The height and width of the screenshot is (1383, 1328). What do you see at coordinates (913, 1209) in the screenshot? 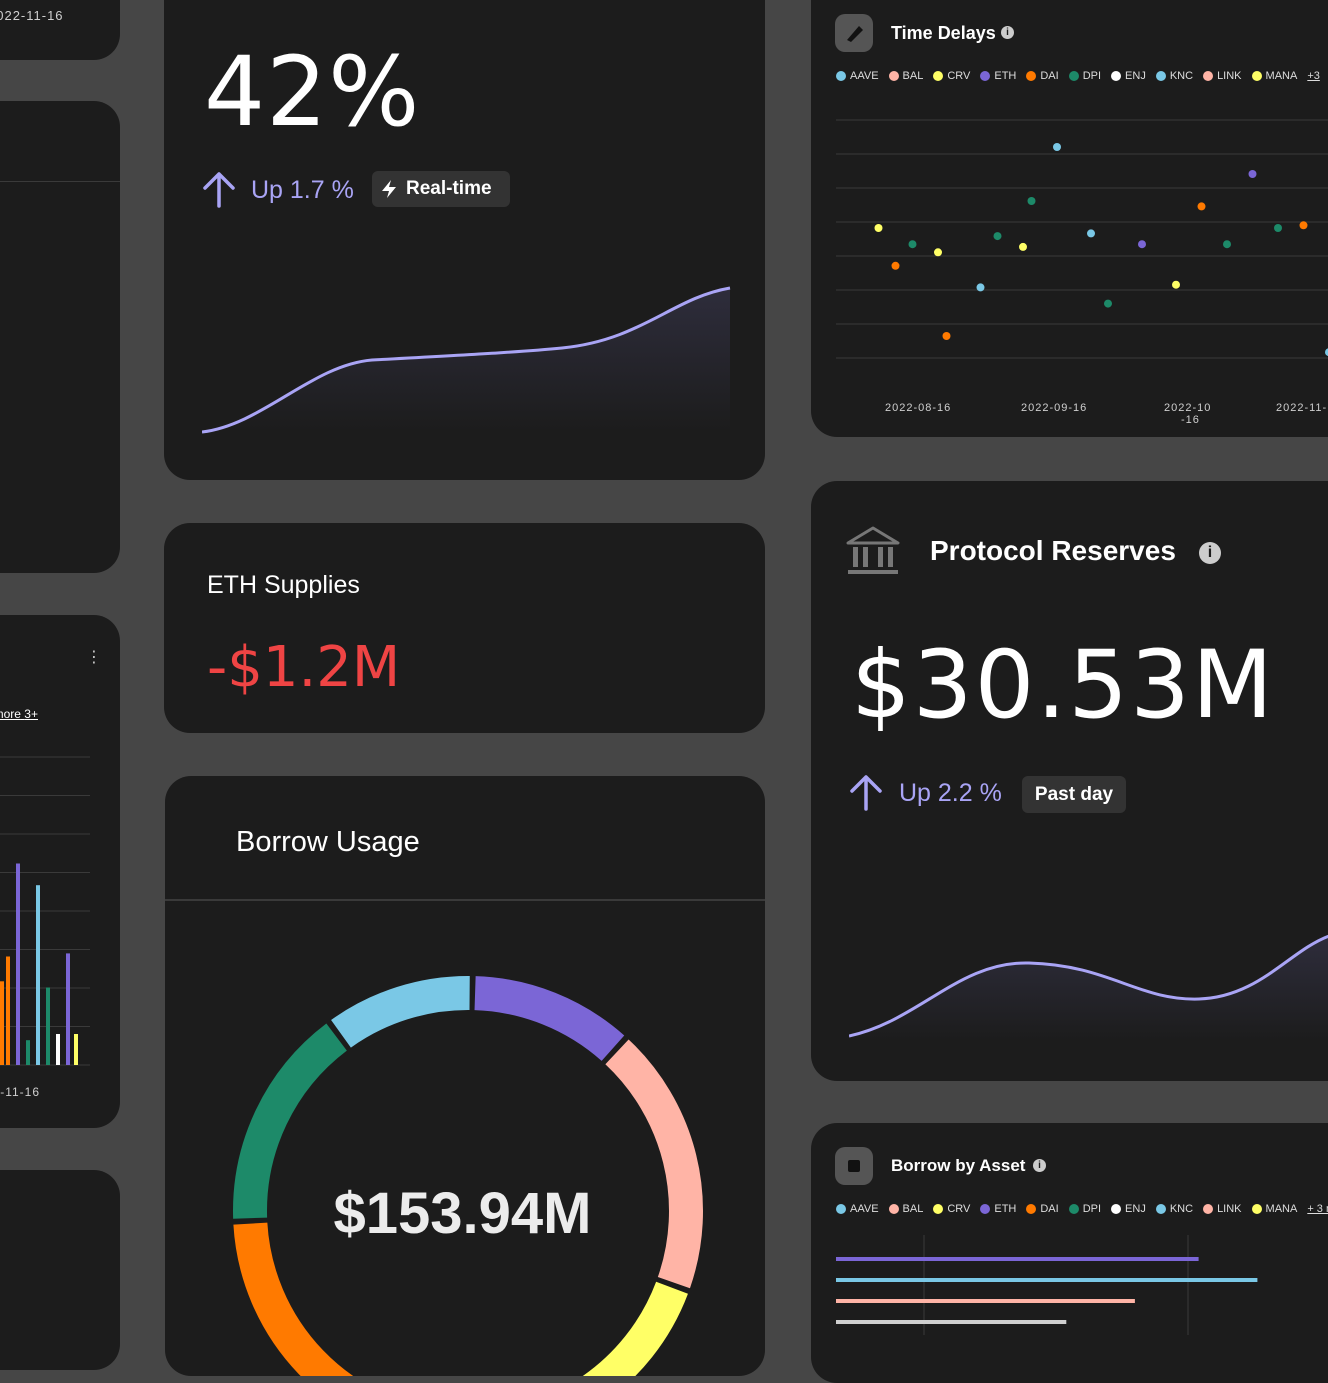
I see `legend-label: BAL` at bounding box center [913, 1209].